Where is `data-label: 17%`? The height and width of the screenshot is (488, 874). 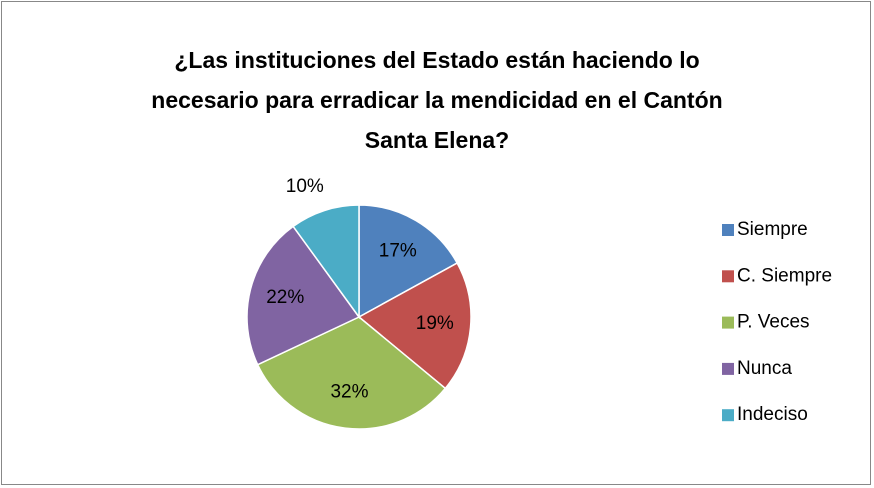 data-label: 17% is located at coordinates (398, 250).